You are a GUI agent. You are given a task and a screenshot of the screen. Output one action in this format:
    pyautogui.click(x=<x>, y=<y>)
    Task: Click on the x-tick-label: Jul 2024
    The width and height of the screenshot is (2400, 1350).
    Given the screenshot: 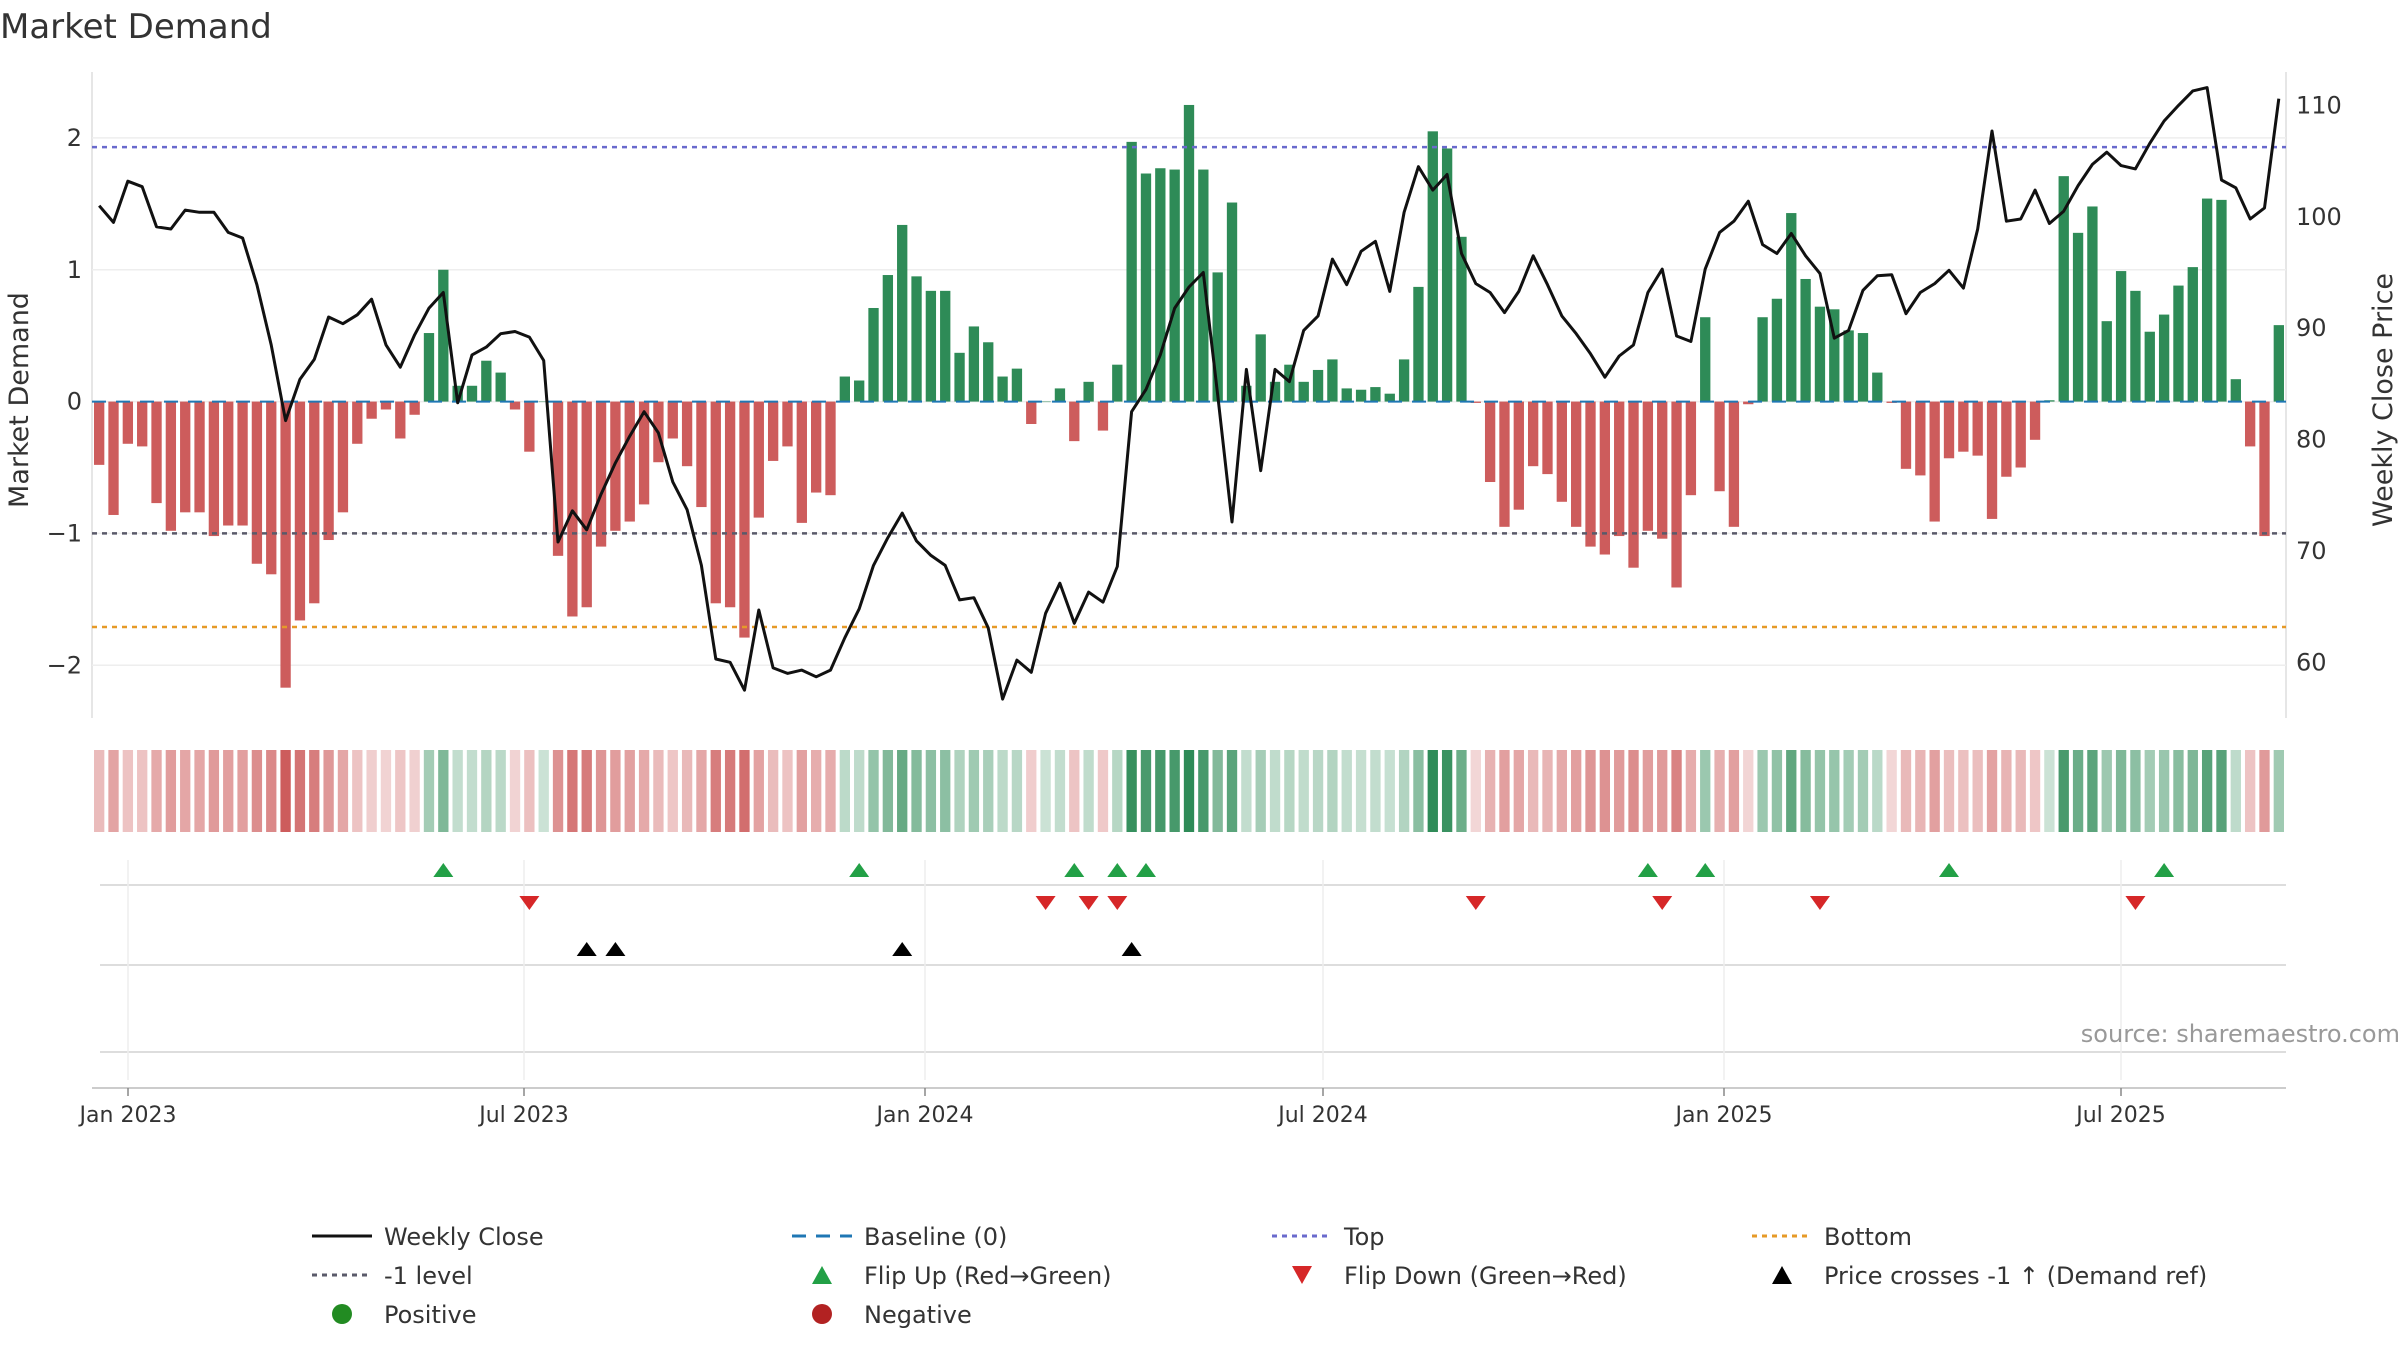 What is the action you would take?
    pyautogui.click(x=1322, y=1115)
    